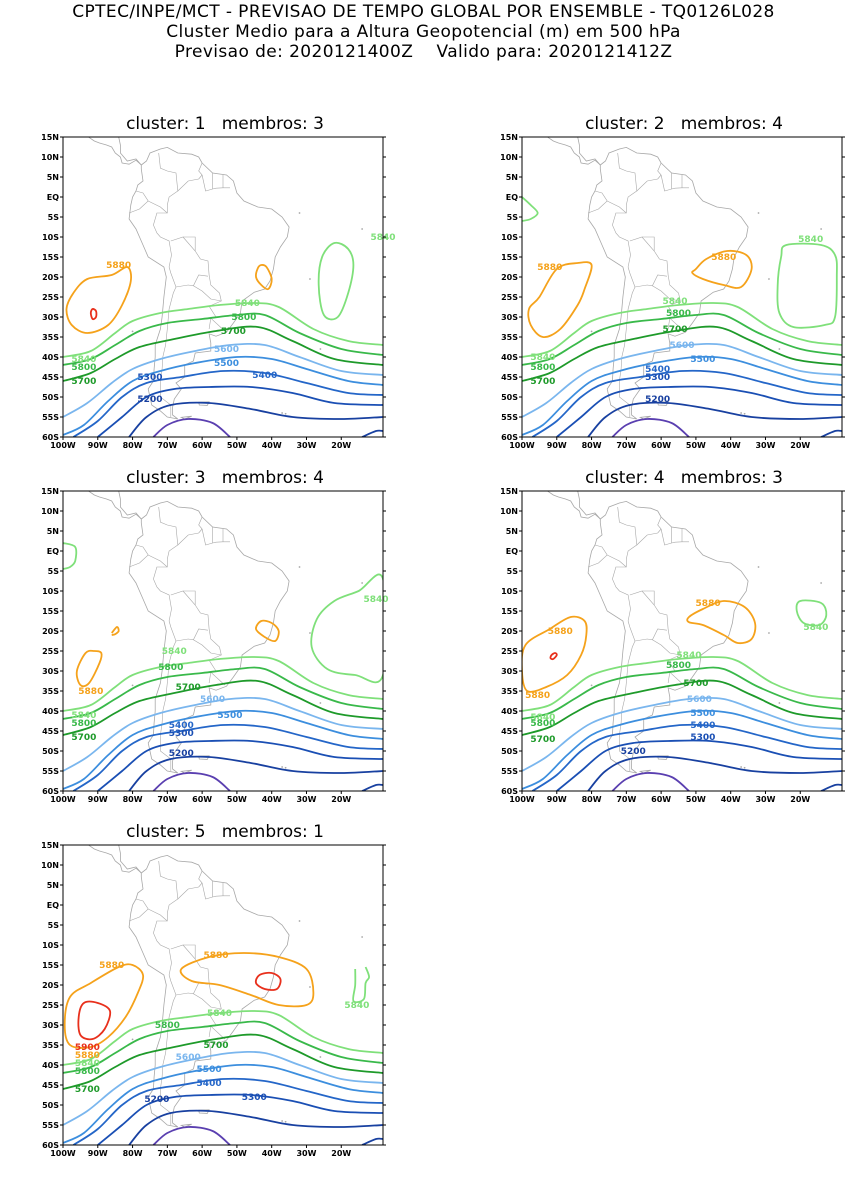 This screenshot has height=1182, width=847. What do you see at coordinates (509, 337) in the screenshot?
I see `lat-label: 35S` at bounding box center [509, 337].